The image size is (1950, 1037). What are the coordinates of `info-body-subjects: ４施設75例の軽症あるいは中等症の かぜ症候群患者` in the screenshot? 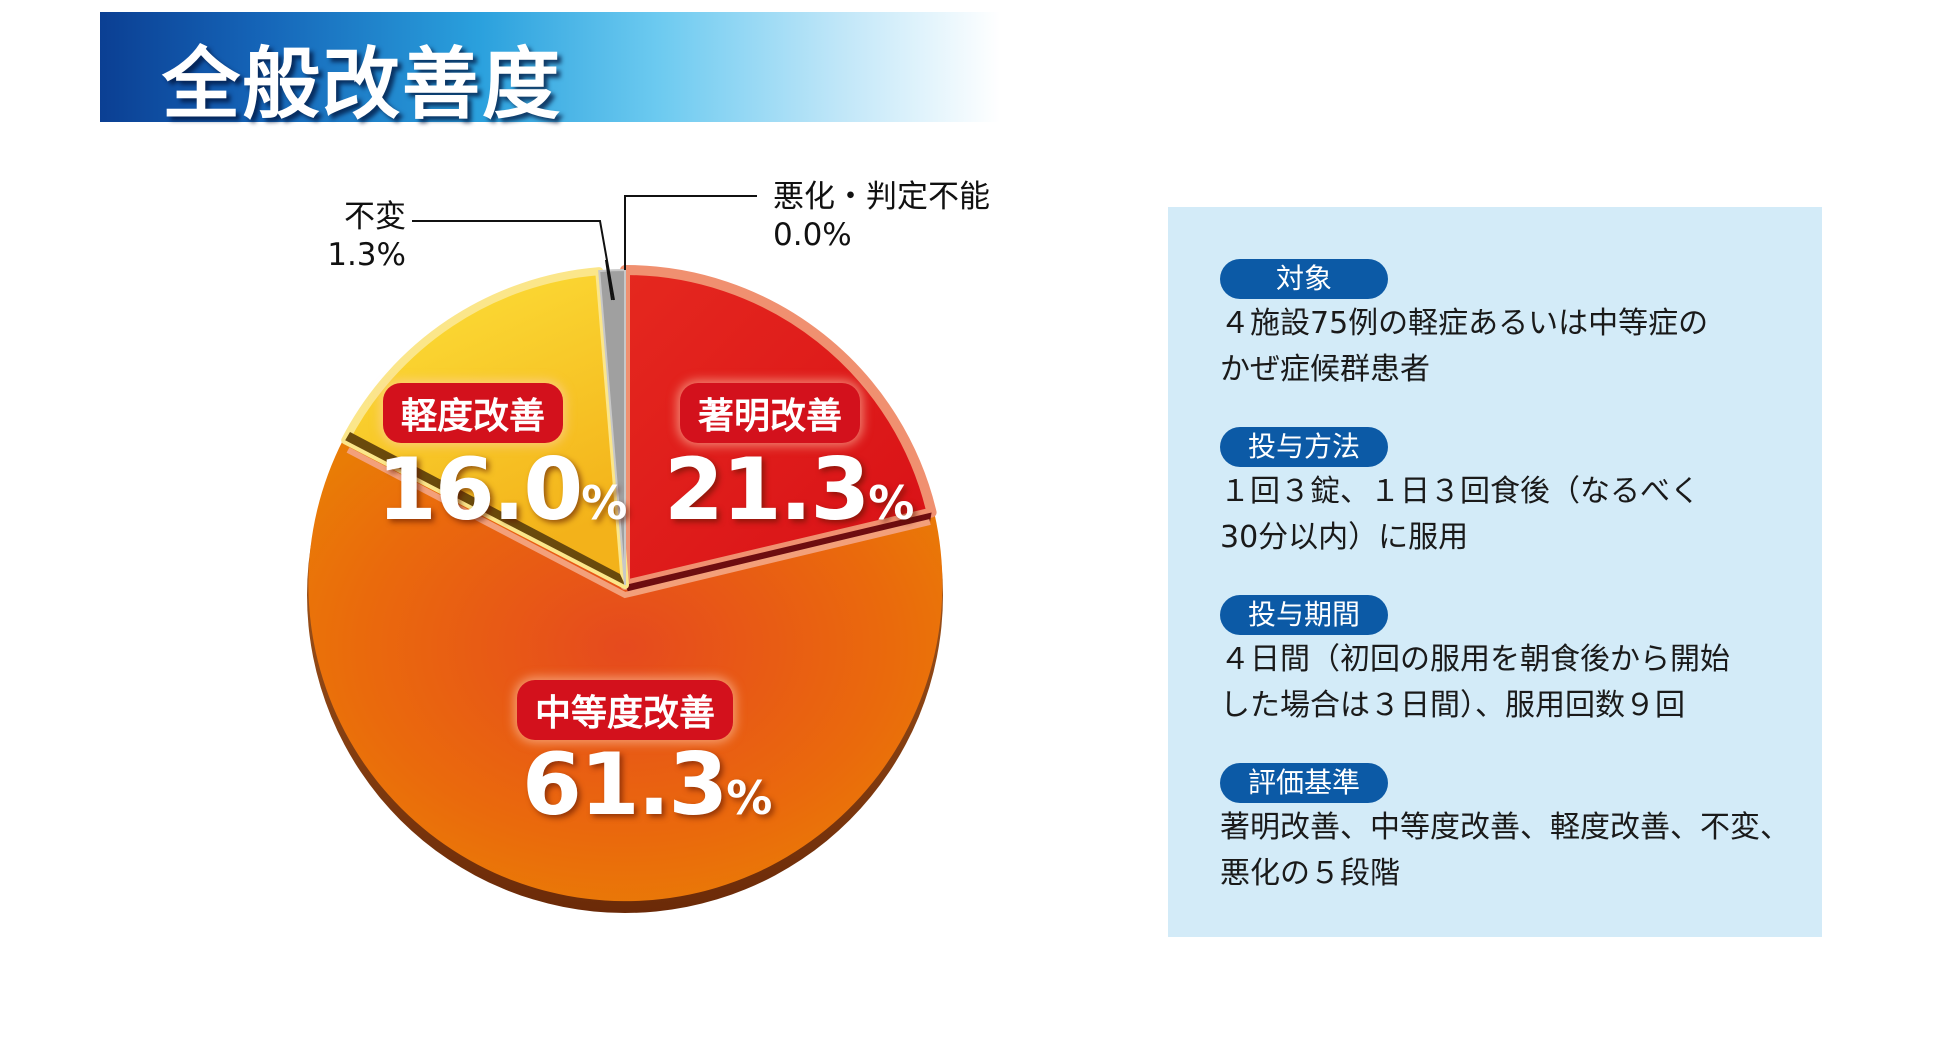 It's located at (1464, 346).